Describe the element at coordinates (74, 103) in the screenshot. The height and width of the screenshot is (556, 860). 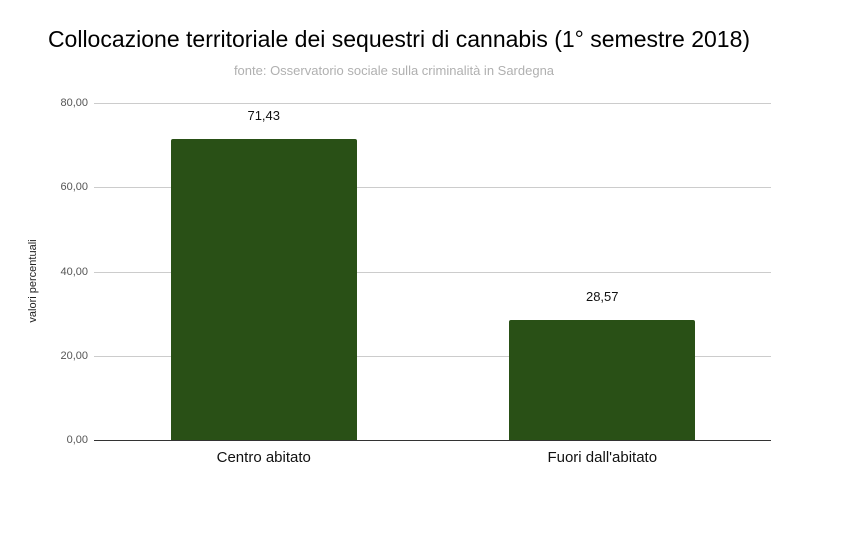
I see `y-tick-label: 80,00` at that location.